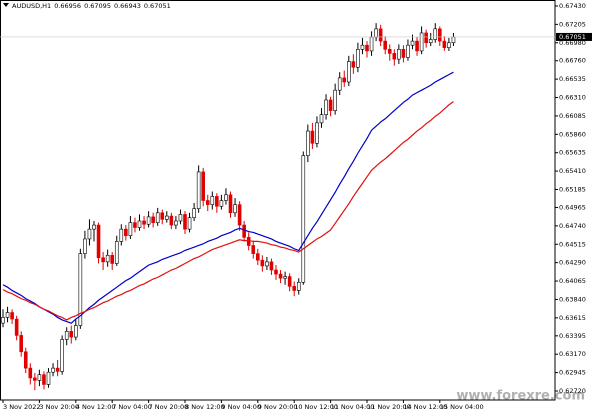 The height and width of the screenshot is (412, 593). What do you see at coordinates (572, 171) in the screenshot?
I see `y-tick-label: 0.65410` at bounding box center [572, 171].